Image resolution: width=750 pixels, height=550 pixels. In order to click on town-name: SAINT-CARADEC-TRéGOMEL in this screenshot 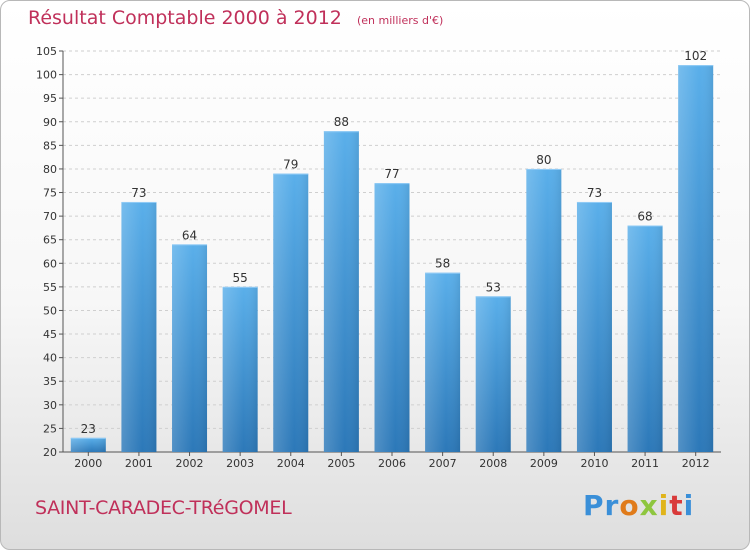, I will do `click(163, 508)`.